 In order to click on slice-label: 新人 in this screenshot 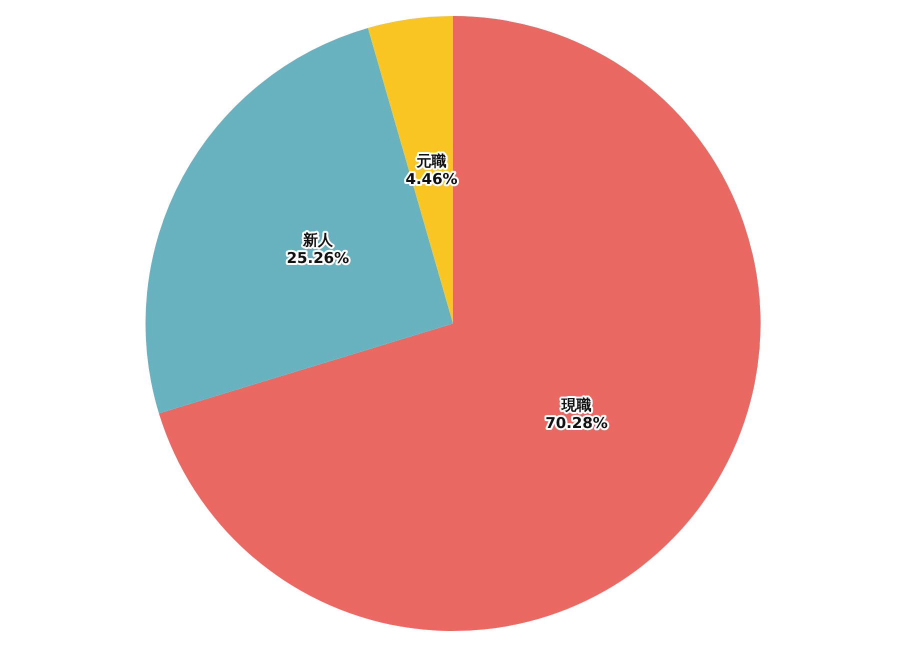, I will do `click(318, 240)`.